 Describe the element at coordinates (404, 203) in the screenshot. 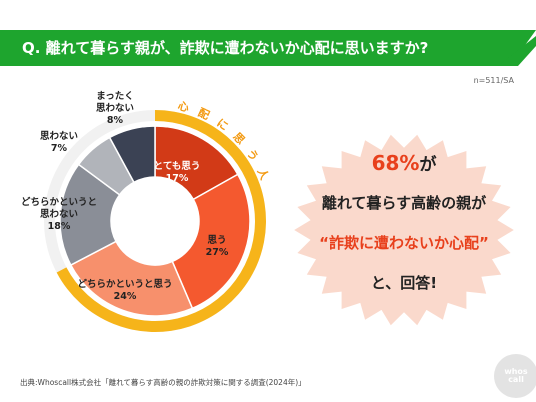

I see `callout-line-2: 離れて暮らす高齢の親が` at that location.